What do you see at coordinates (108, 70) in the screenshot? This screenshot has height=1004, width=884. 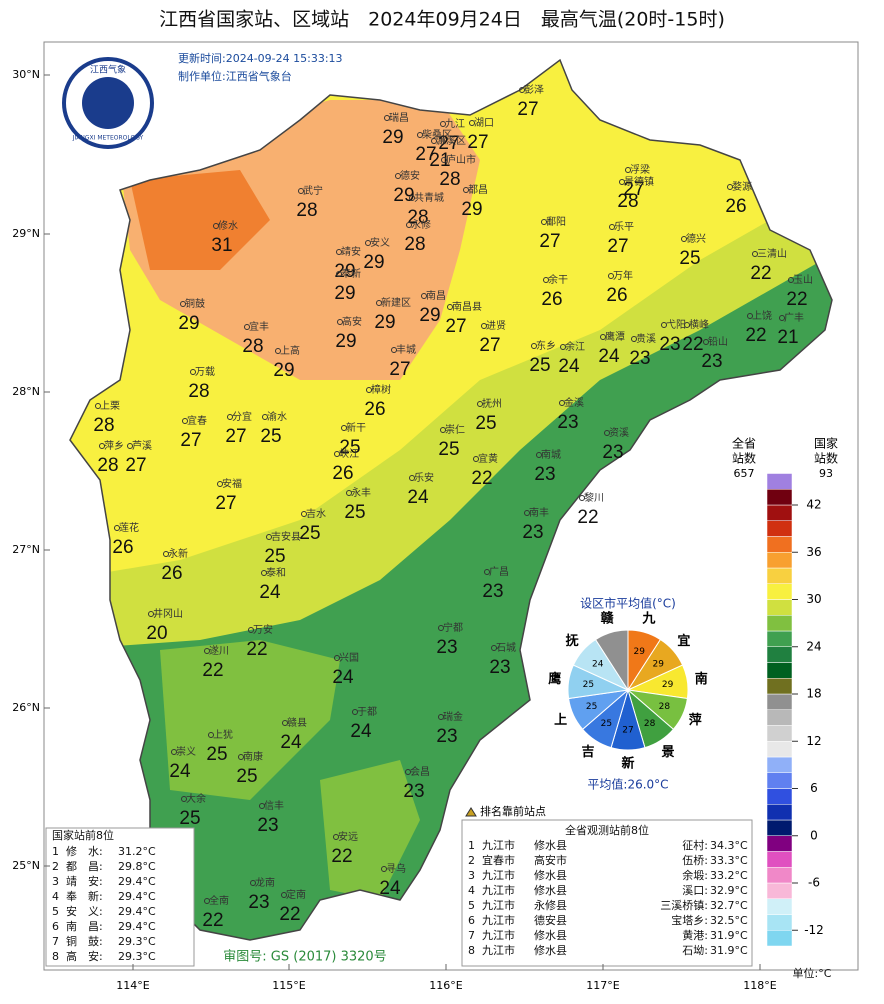 I see `logo-cn: 江西气象` at bounding box center [108, 70].